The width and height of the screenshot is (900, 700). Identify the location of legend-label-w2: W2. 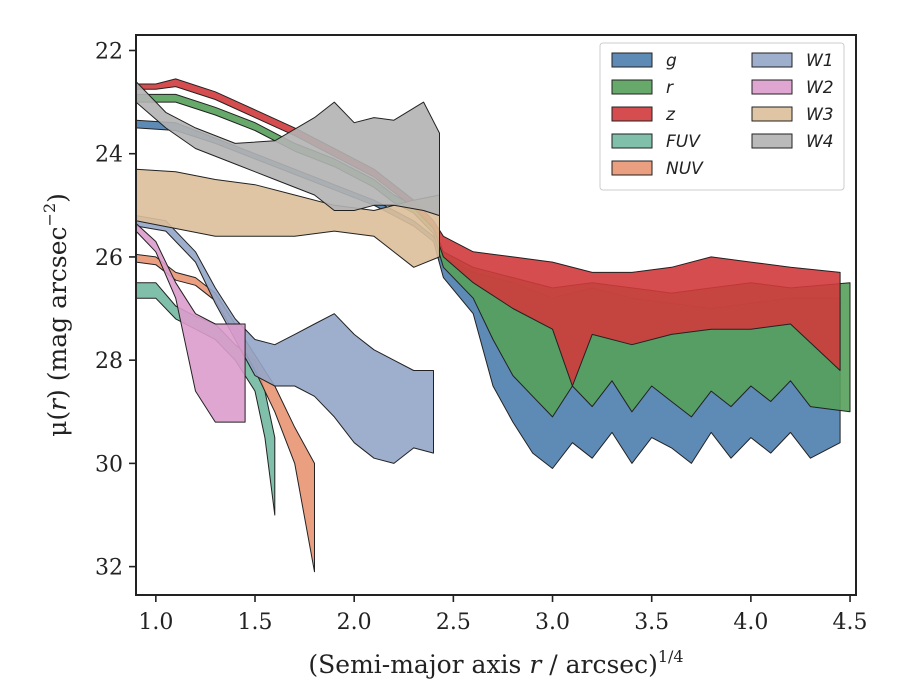
(820, 88).